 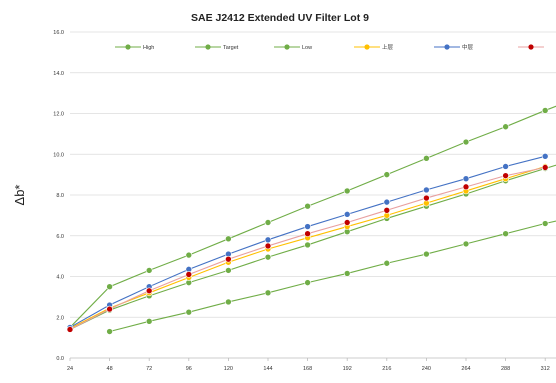 I want to click on y-tick-label: 16.0, so click(x=58, y=33).